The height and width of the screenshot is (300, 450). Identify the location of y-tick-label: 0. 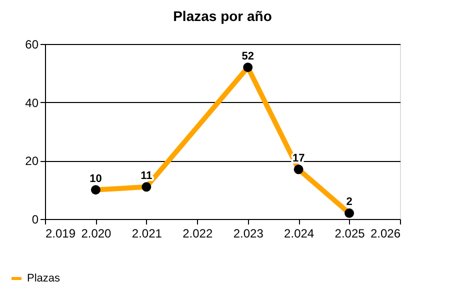
(35, 219).